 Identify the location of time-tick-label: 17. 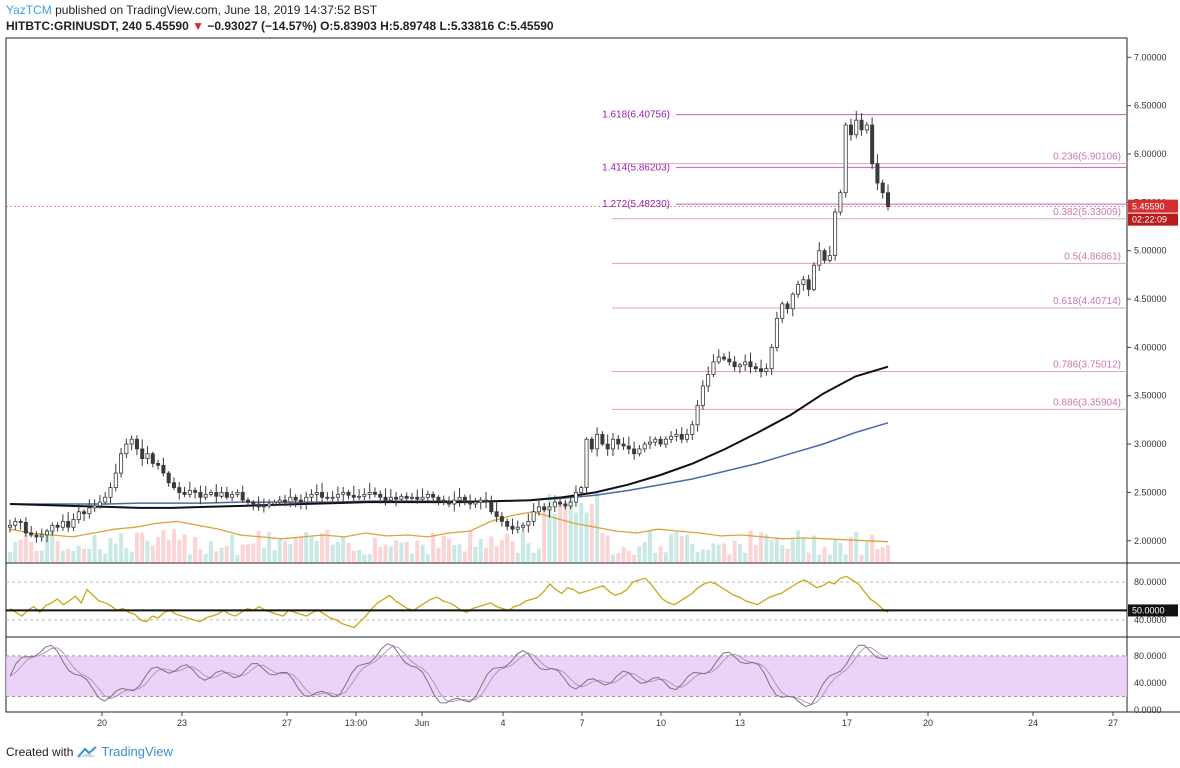
(847, 723).